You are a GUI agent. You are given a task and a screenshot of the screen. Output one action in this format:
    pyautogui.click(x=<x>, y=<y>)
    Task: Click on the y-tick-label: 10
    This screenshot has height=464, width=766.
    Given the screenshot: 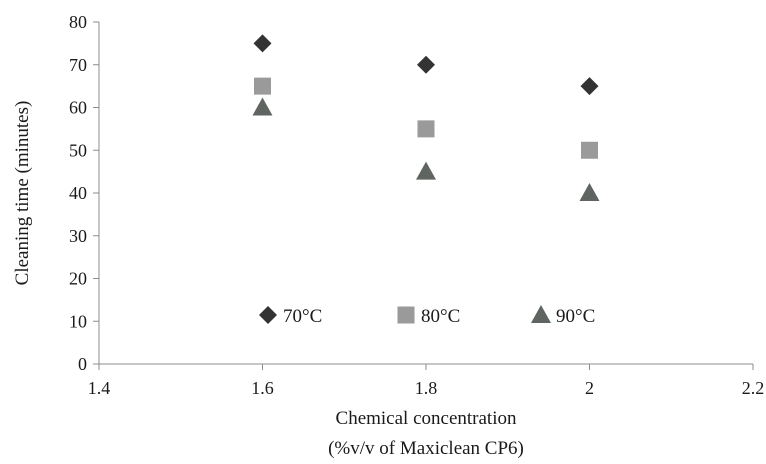 What is the action you would take?
    pyautogui.click(x=78, y=321)
    